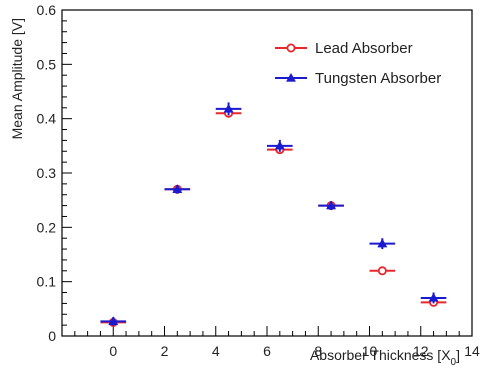  What do you see at coordinates (47, 227) in the screenshot?
I see `y-tick-label: 0.2` at bounding box center [47, 227].